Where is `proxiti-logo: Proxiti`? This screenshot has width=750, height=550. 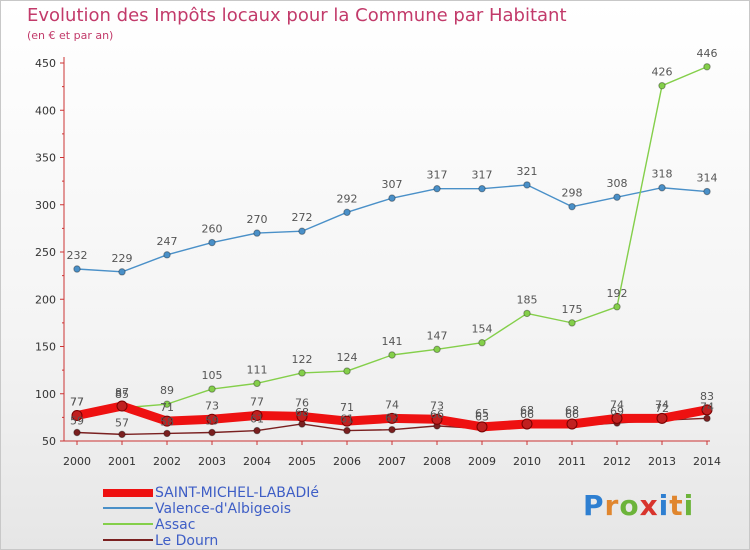
proxiti-logo: Proxiti is located at coordinates (638, 505).